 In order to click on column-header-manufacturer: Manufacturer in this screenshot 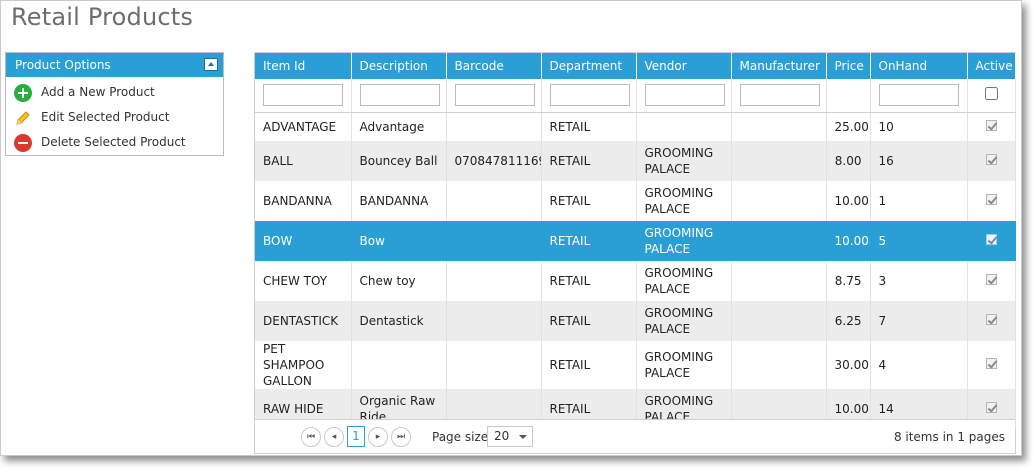, I will do `click(779, 66)`.